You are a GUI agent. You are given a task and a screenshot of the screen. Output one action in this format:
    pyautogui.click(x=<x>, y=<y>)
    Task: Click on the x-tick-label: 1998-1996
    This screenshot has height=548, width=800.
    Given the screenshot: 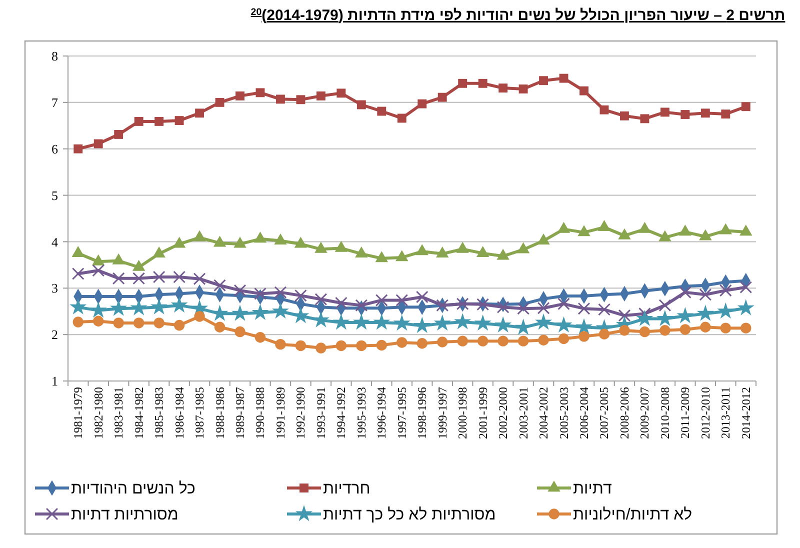 What is the action you would take?
    pyautogui.click(x=422, y=413)
    